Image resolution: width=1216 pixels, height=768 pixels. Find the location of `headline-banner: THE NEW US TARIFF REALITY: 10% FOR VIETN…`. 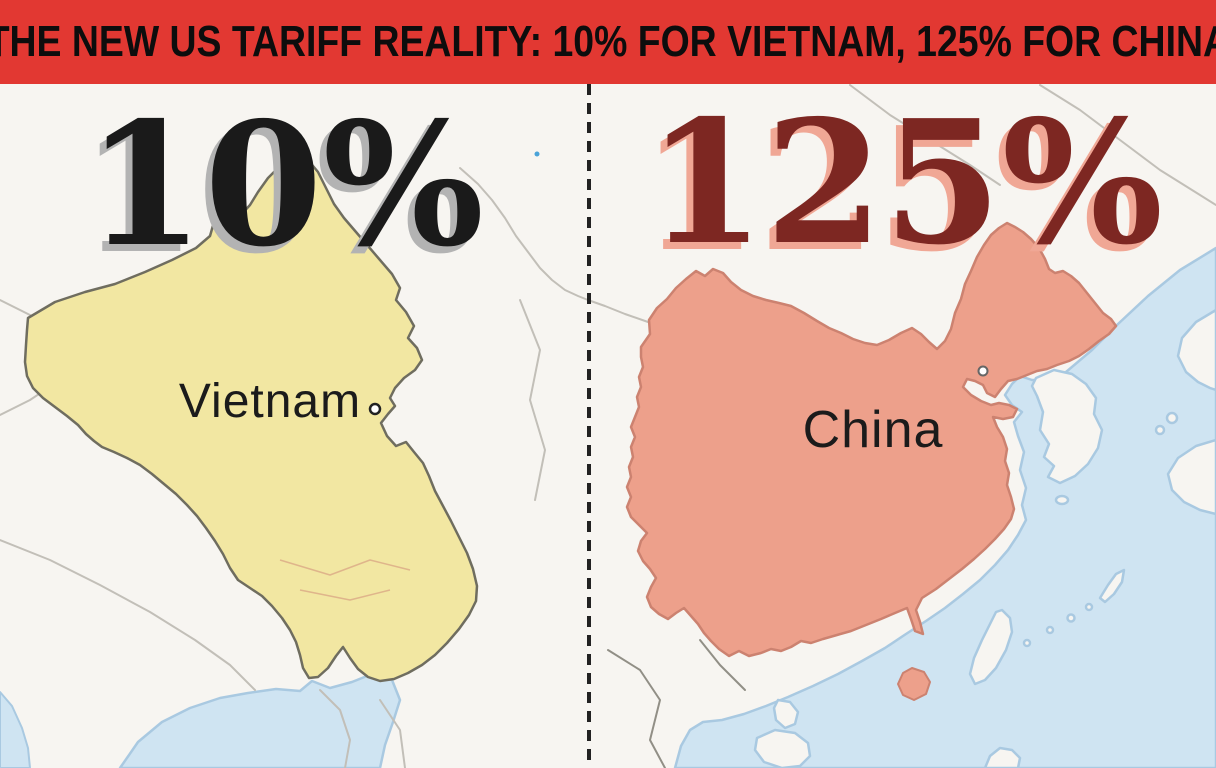

headline-banner: THE NEW US TARIFF REALITY: 10% FOR VIETN… is located at coordinates (608, 42).